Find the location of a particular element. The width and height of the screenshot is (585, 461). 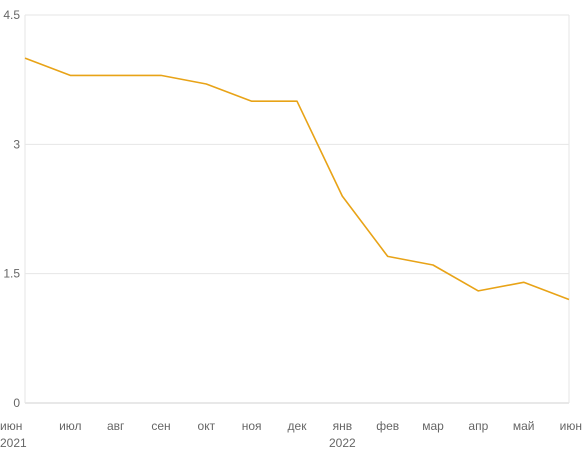

x-tick-label: дек is located at coordinates (298, 426).